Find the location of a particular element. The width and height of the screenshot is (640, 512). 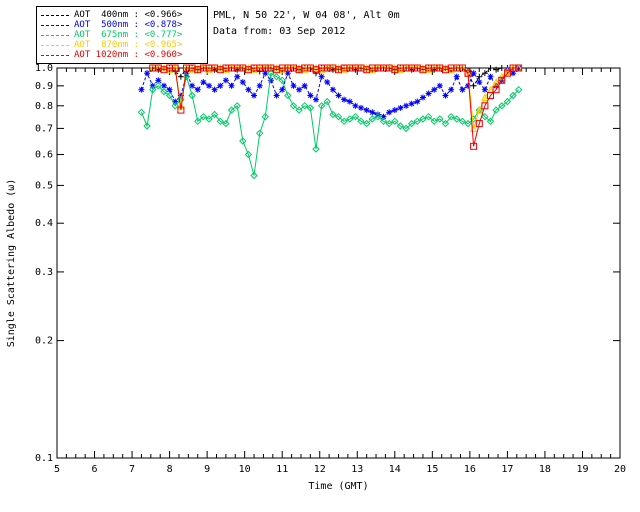

legend-label: AOT 1020nm : <0.960> is located at coordinates (128, 55).